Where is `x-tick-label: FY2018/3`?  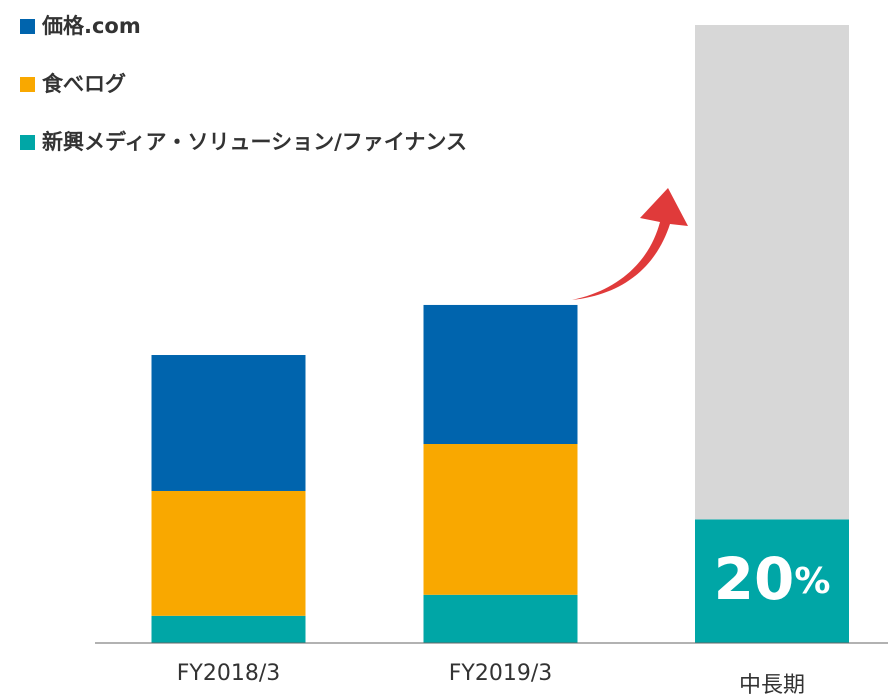
x-tick-label: FY2018/3 is located at coordinates (229, 673).